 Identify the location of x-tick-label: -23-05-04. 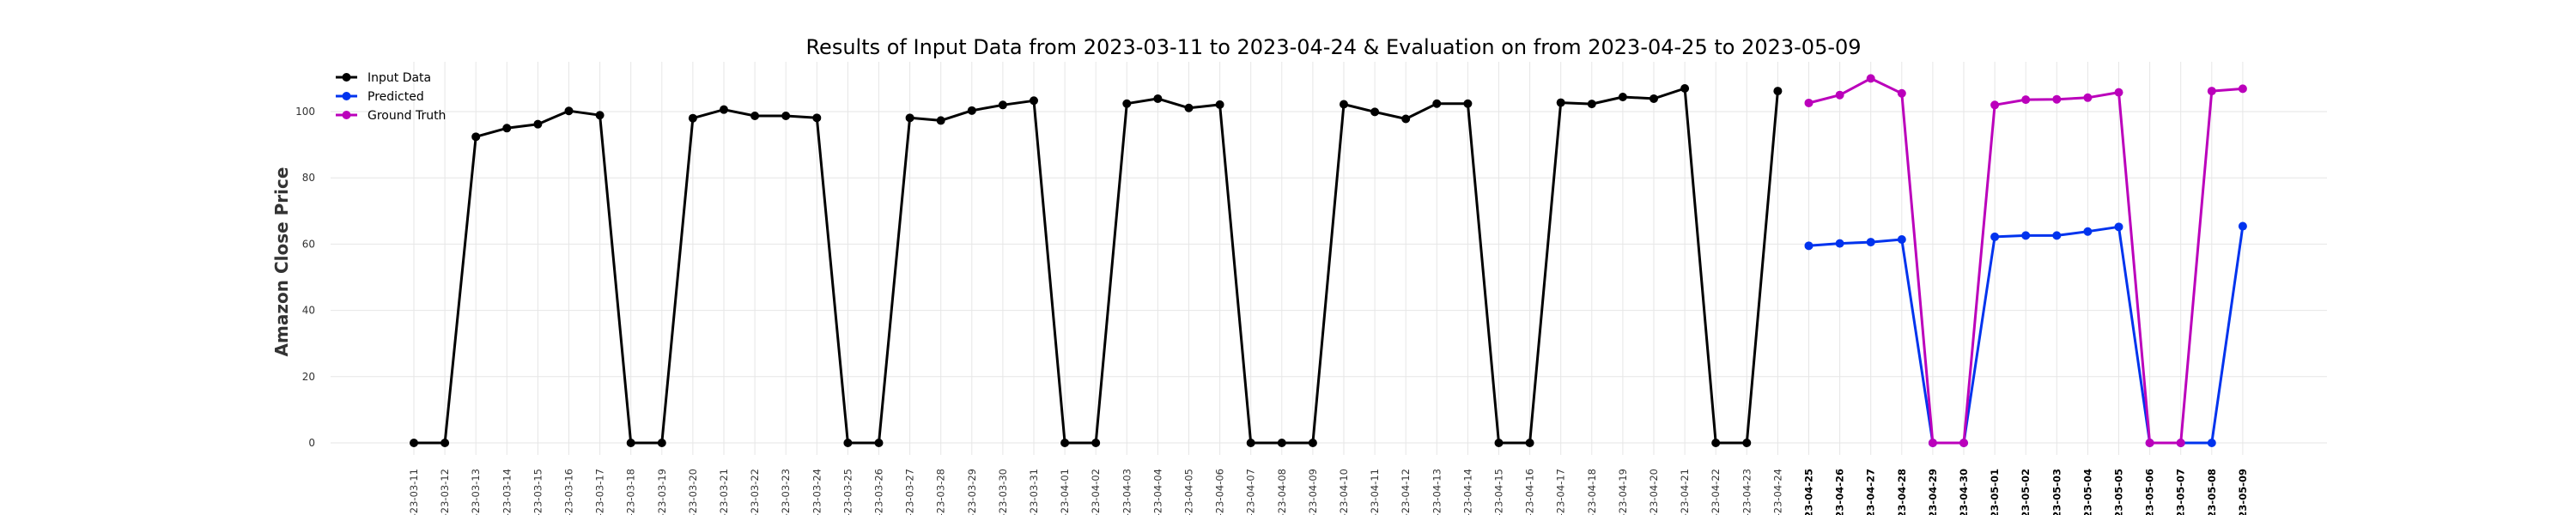
(2087, 492).